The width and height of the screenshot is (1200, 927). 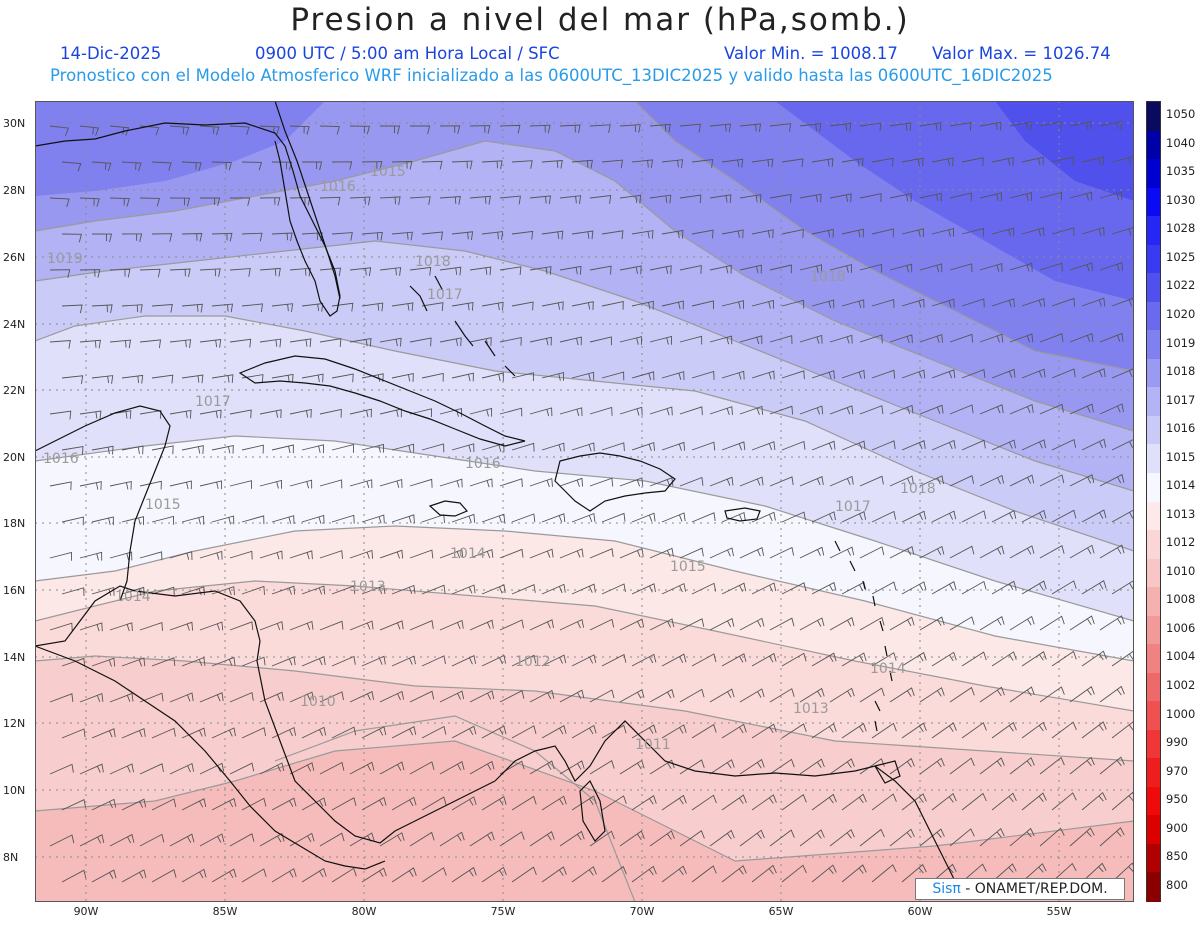 What do you see at coordinates (213, 402) in the screenshot?
I see `isobar-label-1017-b: 1017` at bounding box center [213, 402].